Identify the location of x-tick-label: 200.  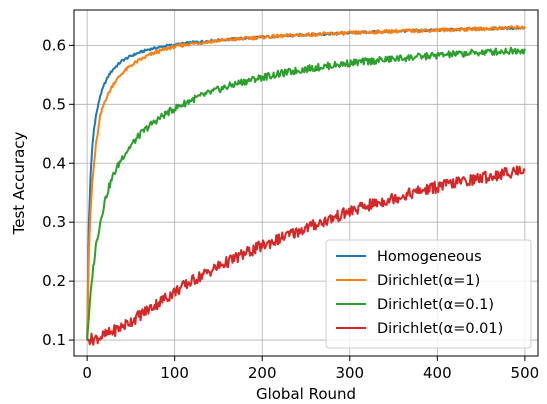
(262, 373).